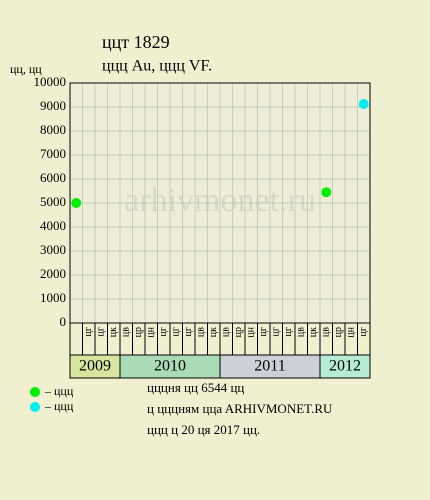 This screenshot has width=430, height=500. I want to click on month-cell, so click(364, 339).